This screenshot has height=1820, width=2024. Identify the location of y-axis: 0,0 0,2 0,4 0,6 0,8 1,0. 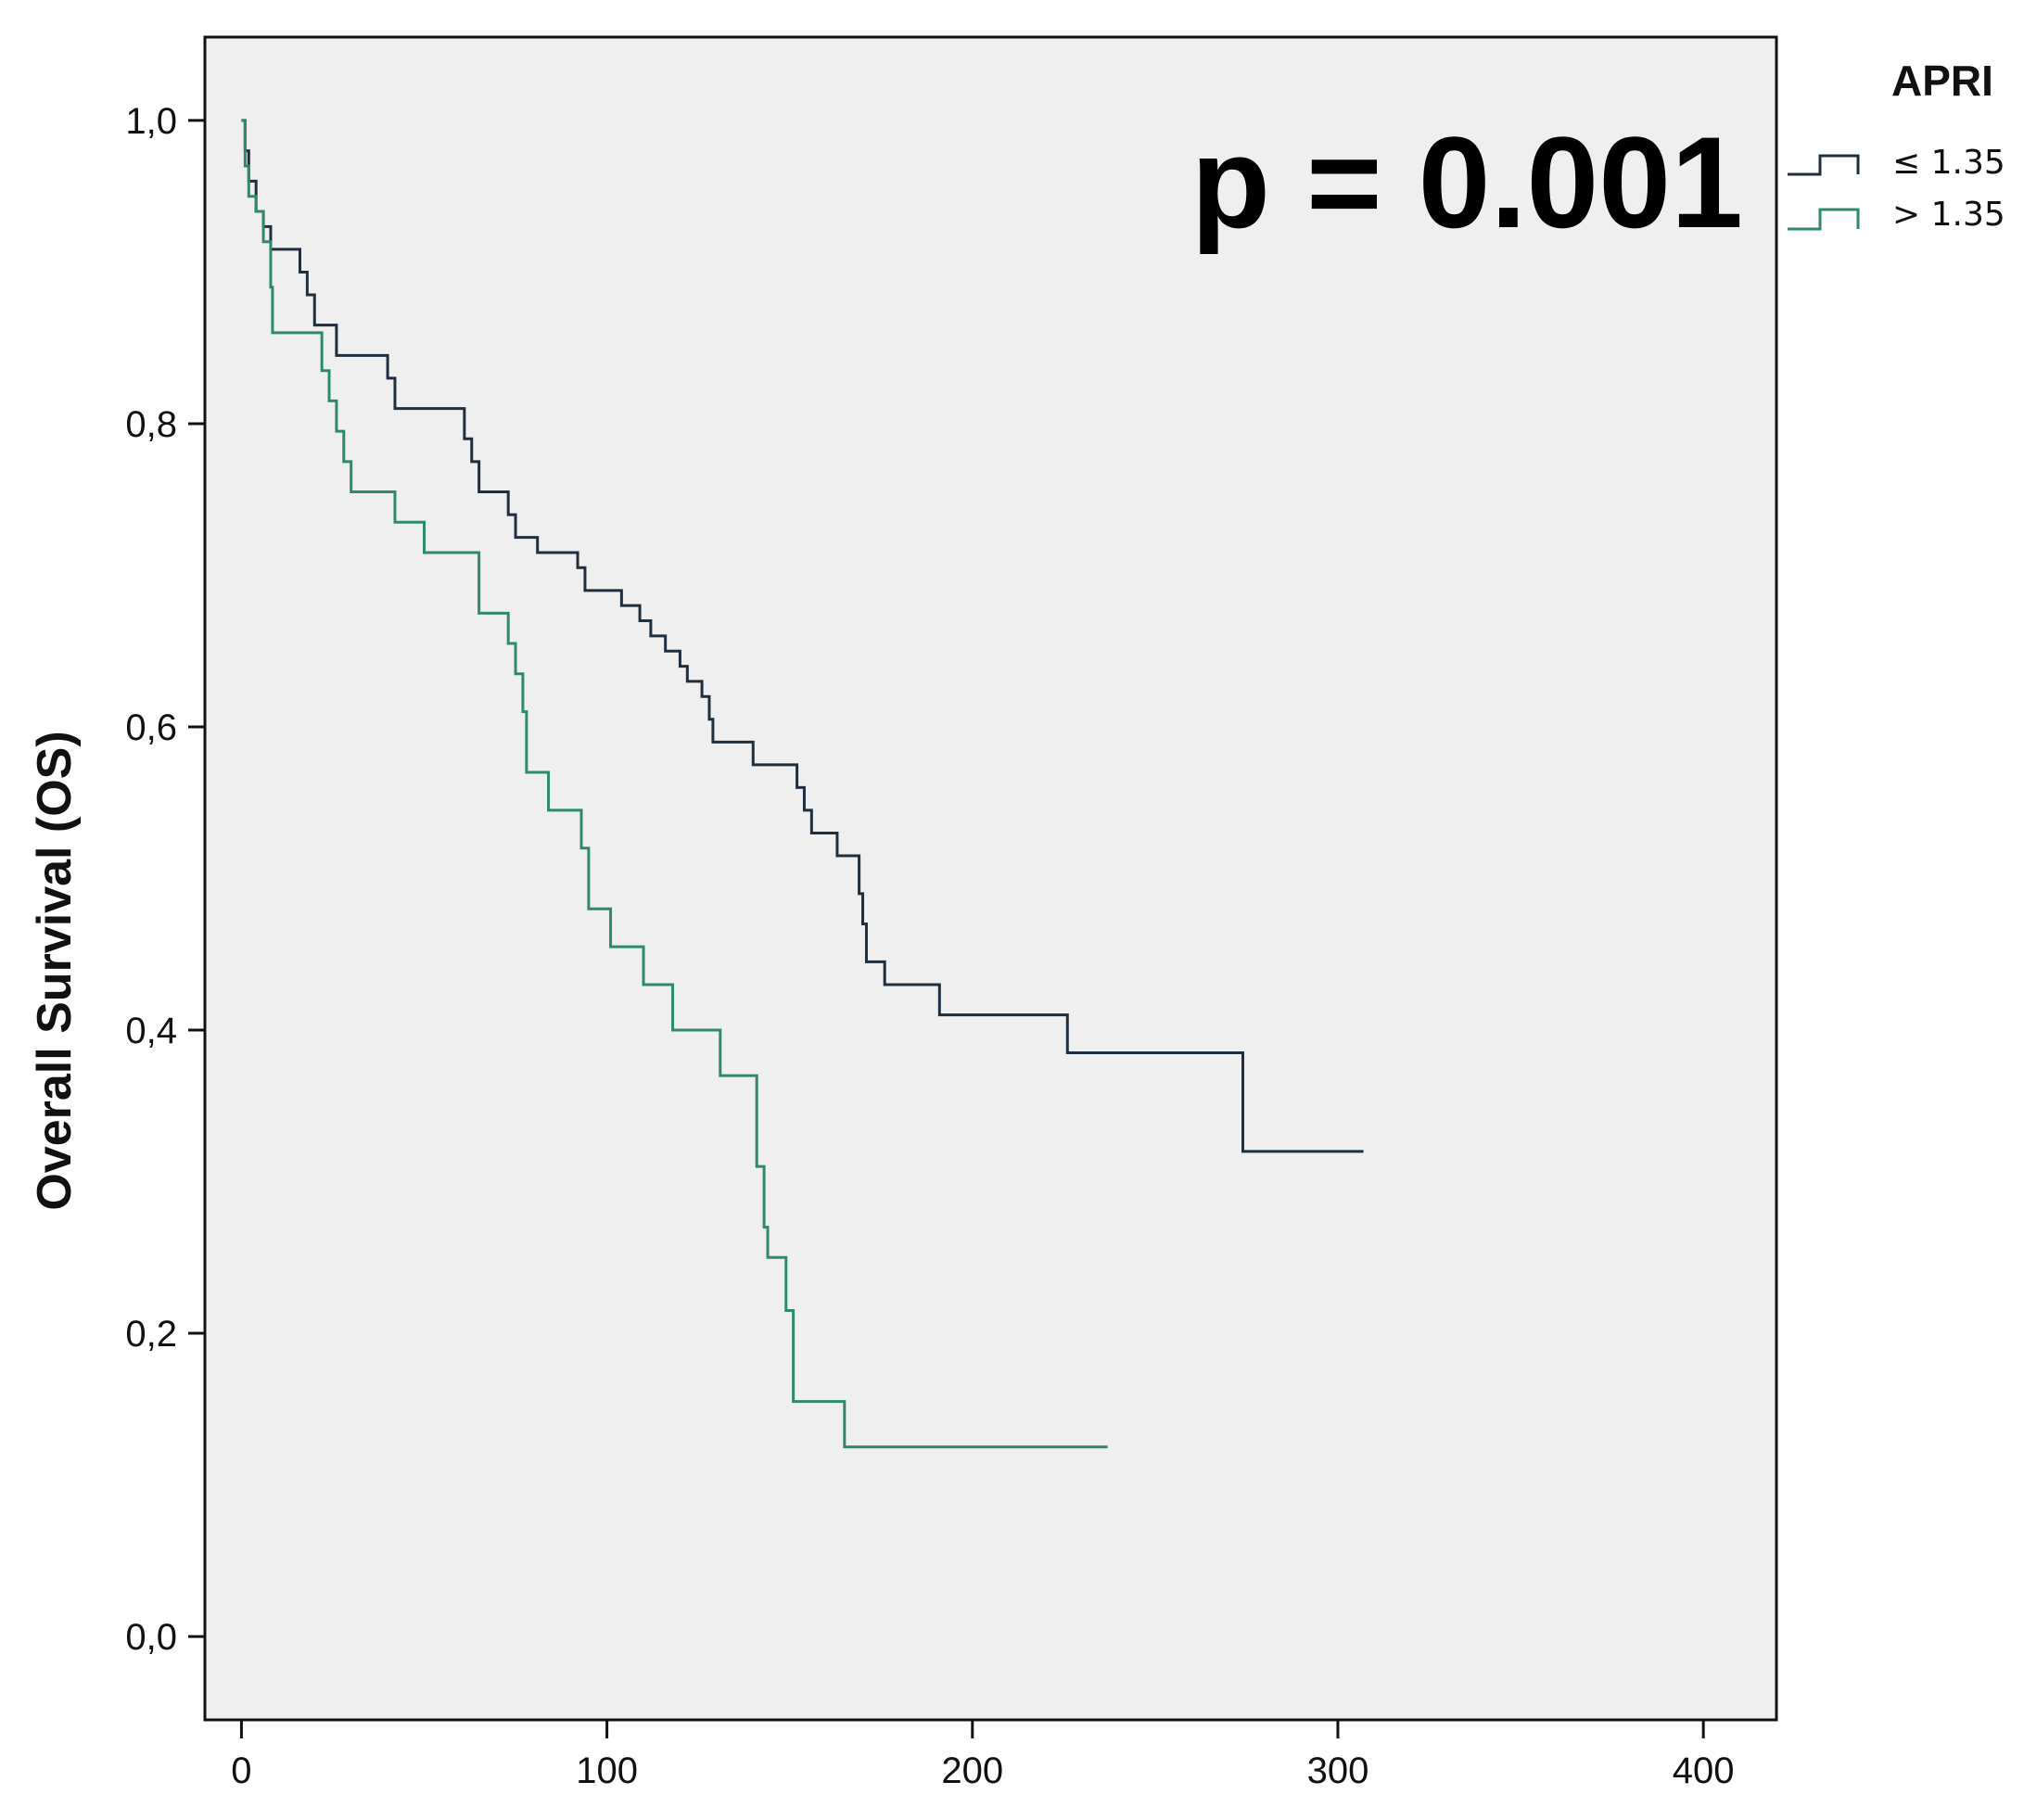
(165, 879).